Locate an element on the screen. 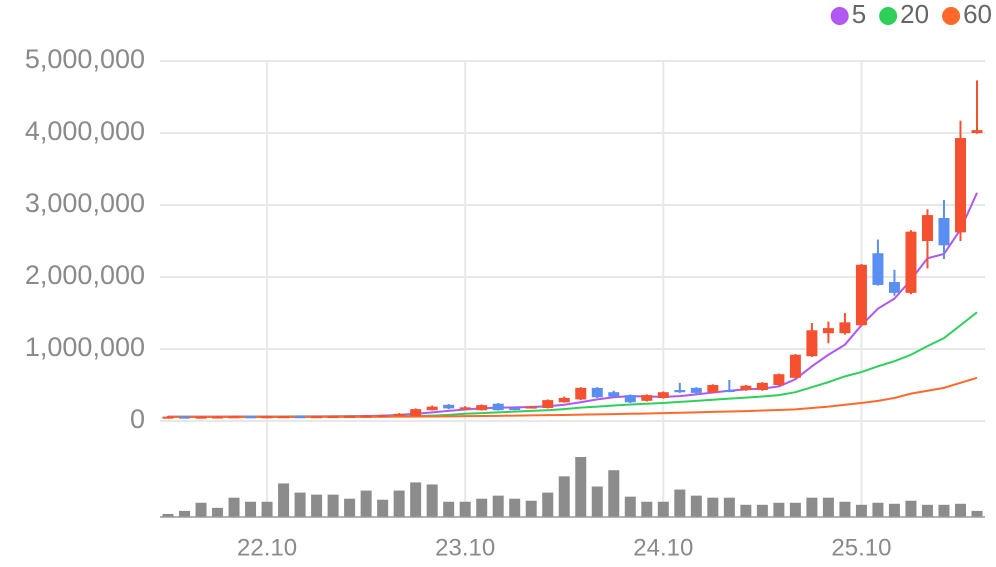  x-tick-label: 24.10 is located at coordinates (663, 547).